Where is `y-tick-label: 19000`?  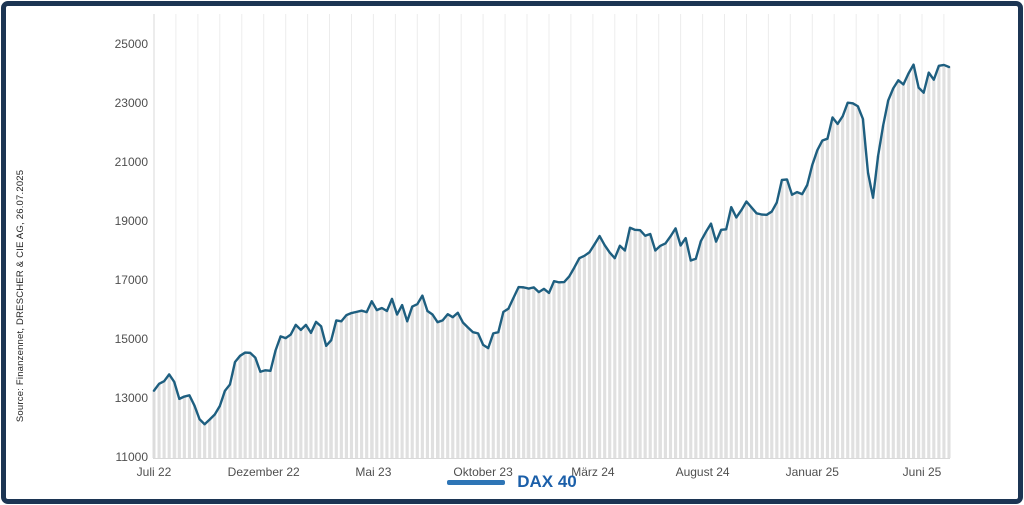 y-tick-label: 19000 is located at coordinates (132, 221).